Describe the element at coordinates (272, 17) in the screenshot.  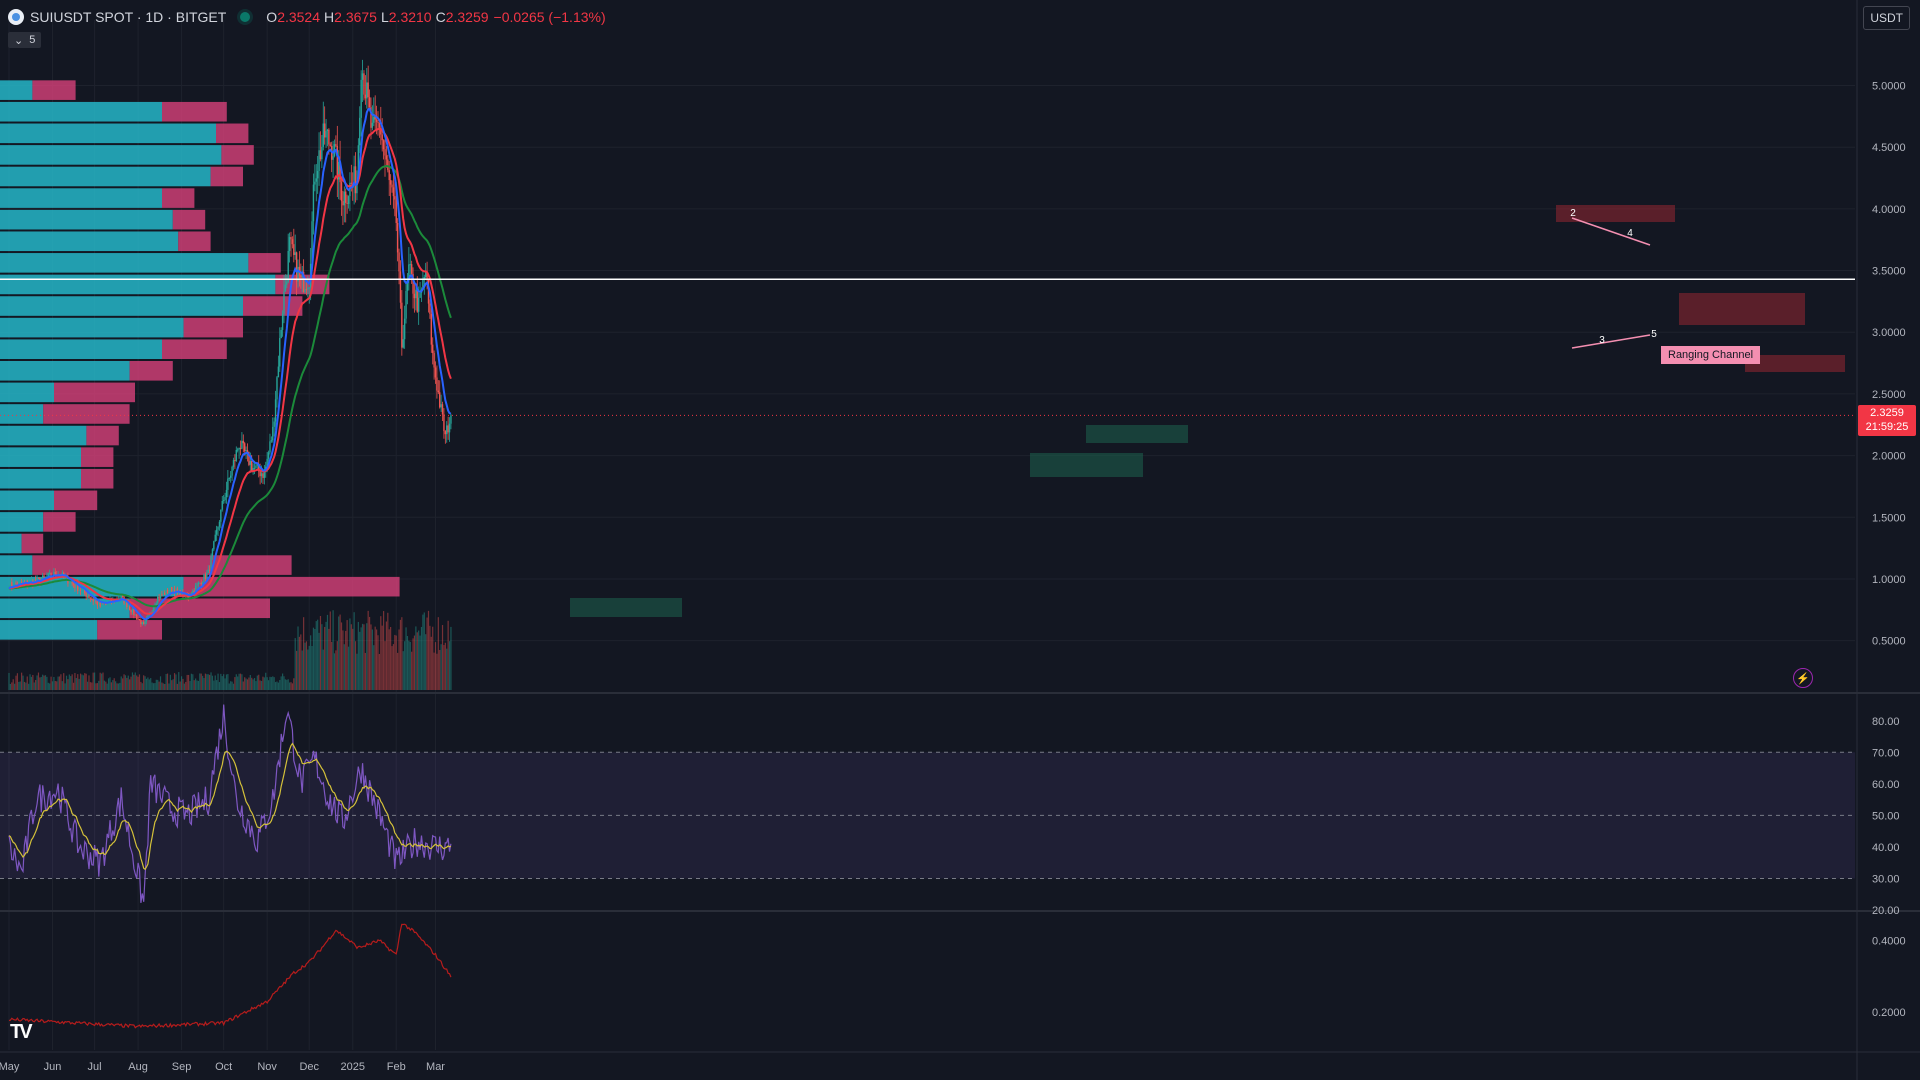
I see `open-label: O` at that location.